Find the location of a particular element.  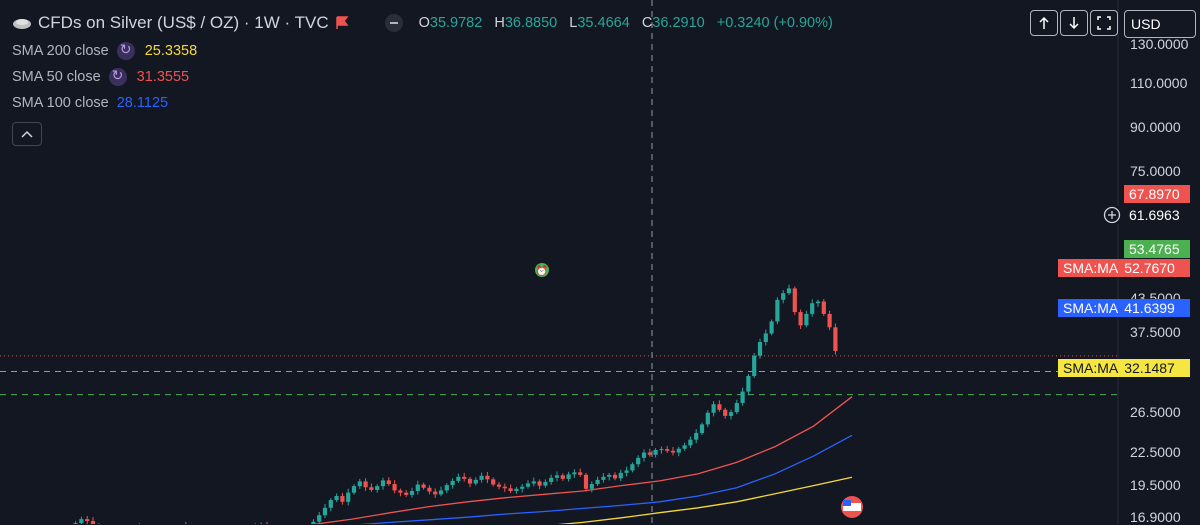

close-label: C is located at coordinates (647, 23).